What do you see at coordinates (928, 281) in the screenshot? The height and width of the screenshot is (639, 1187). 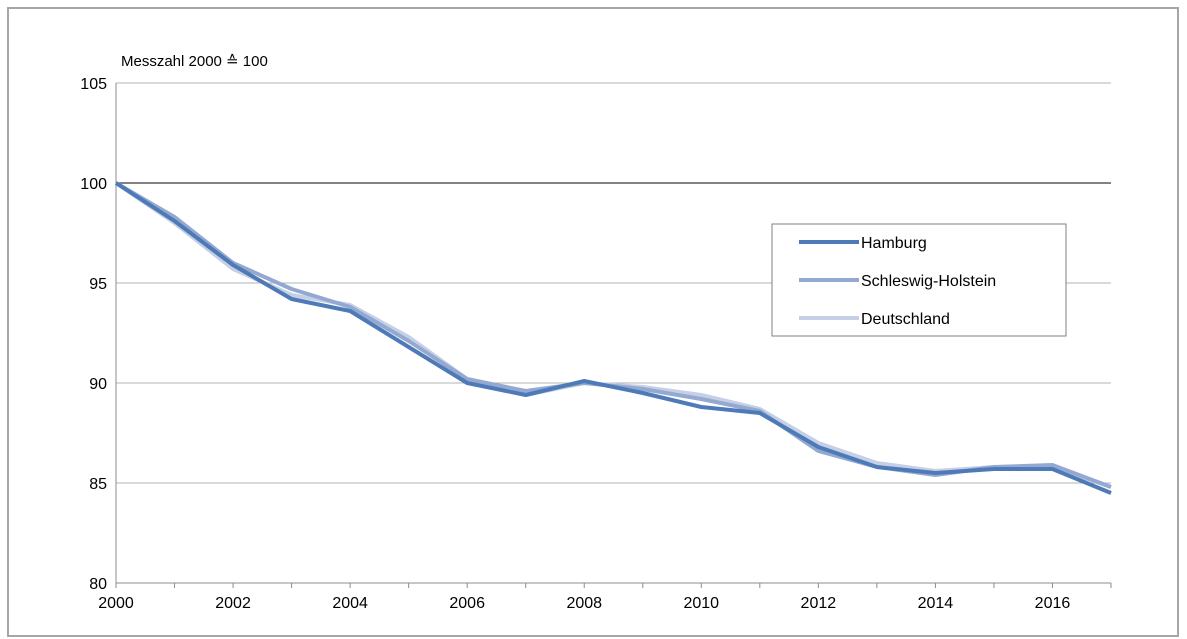 I see `legend-label: Schleswig-Holstein` at bounding box center [928, 281].